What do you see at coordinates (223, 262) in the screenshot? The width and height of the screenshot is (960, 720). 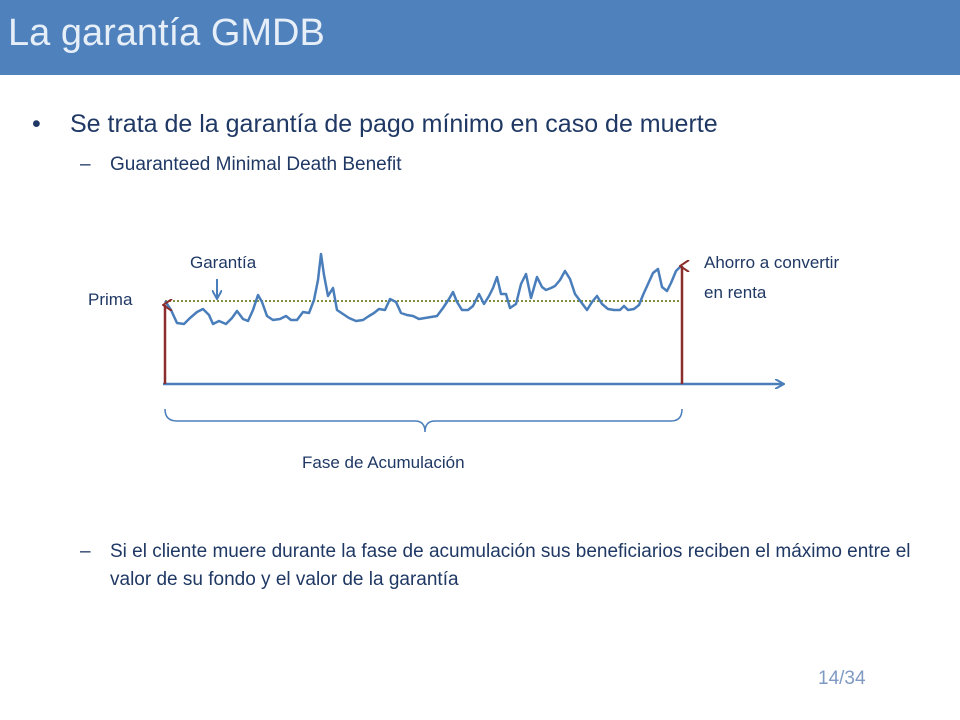 I see `garantia-label: Garantía` at bounding box center [223, 262].